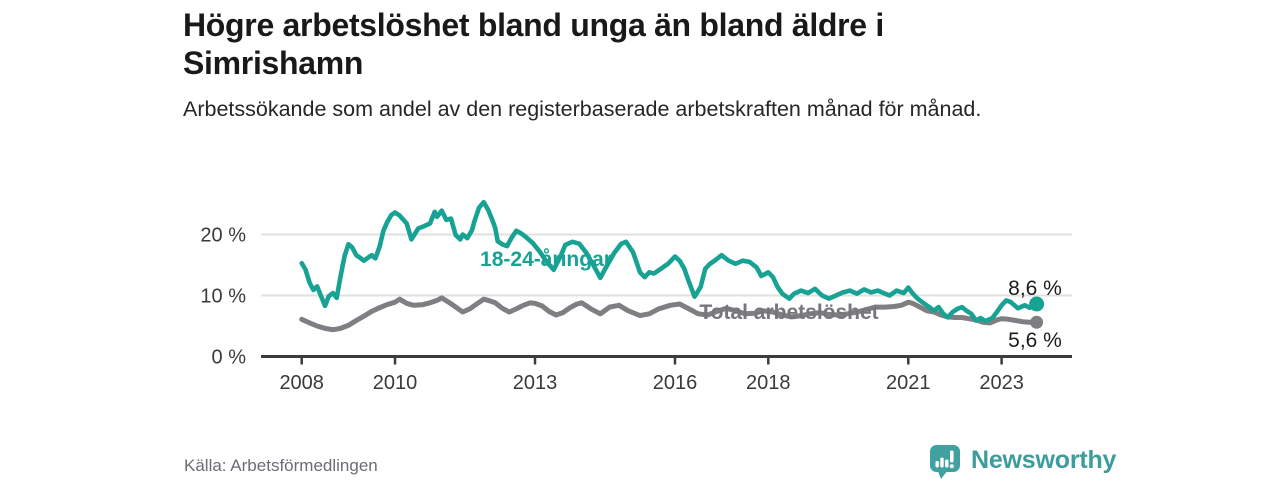 The image size is (1280, 480). Describe the element at coordinates (1037, 322) in the screenshot. I see `series-end-dot-total` at that location.